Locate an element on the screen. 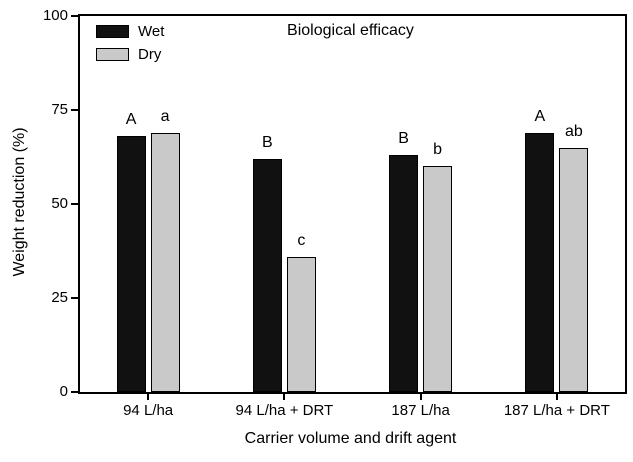 The height and width of the screenshot is (462, 633). y-tick-label: 100 is located at coordinates (55, 15).